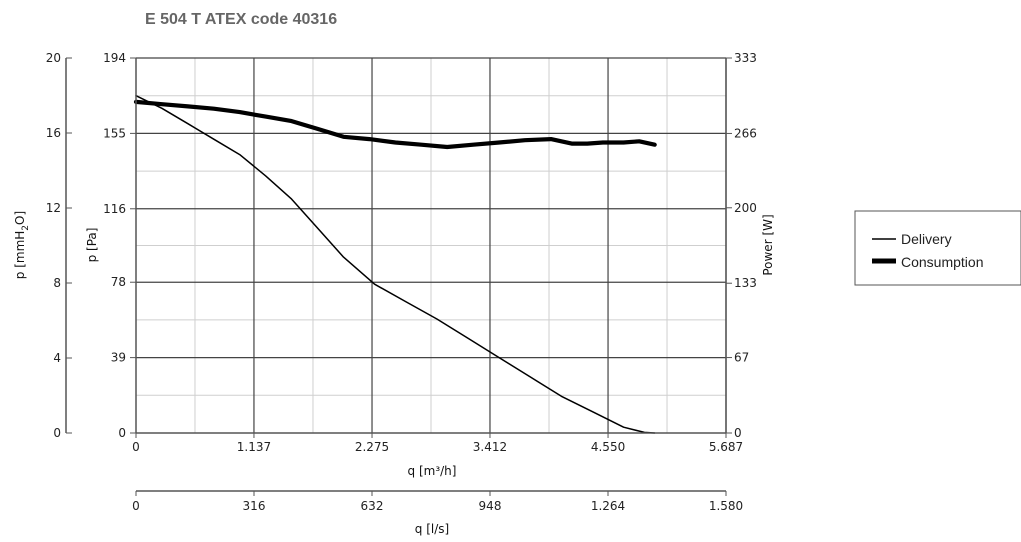  What do you see at coordinates (26, 228) in the screenshot?
I see `y-outer-axis-label-sub: 2` at bounding box center [26, 228].